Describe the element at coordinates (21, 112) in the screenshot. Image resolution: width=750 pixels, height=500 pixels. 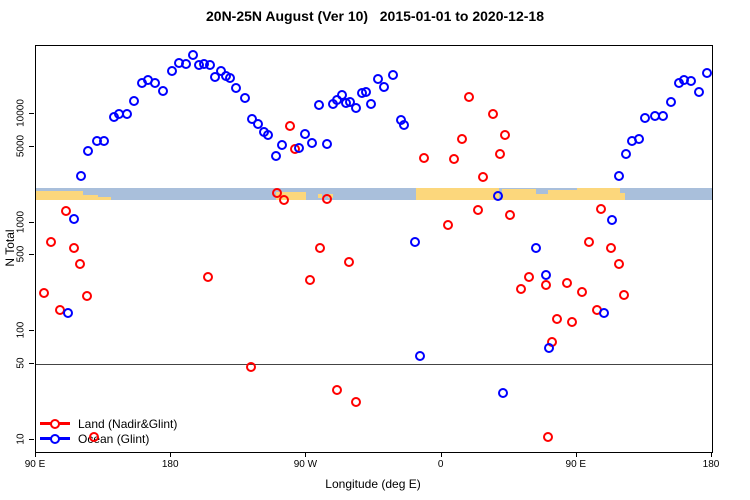
I see `y-tick-label: 10000` at that location.